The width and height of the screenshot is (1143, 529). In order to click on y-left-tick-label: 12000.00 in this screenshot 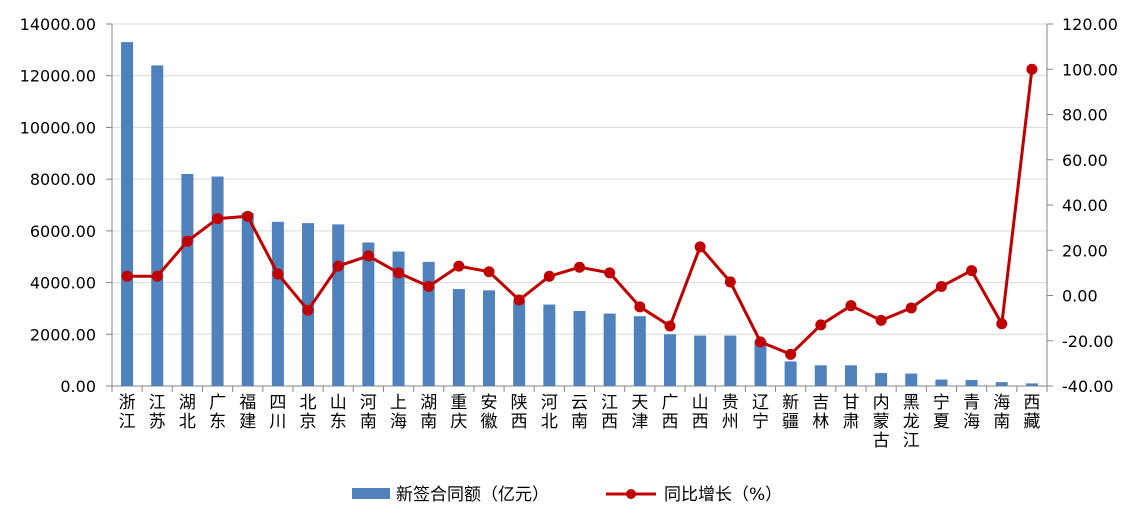, I will do `click(58, 76)`.